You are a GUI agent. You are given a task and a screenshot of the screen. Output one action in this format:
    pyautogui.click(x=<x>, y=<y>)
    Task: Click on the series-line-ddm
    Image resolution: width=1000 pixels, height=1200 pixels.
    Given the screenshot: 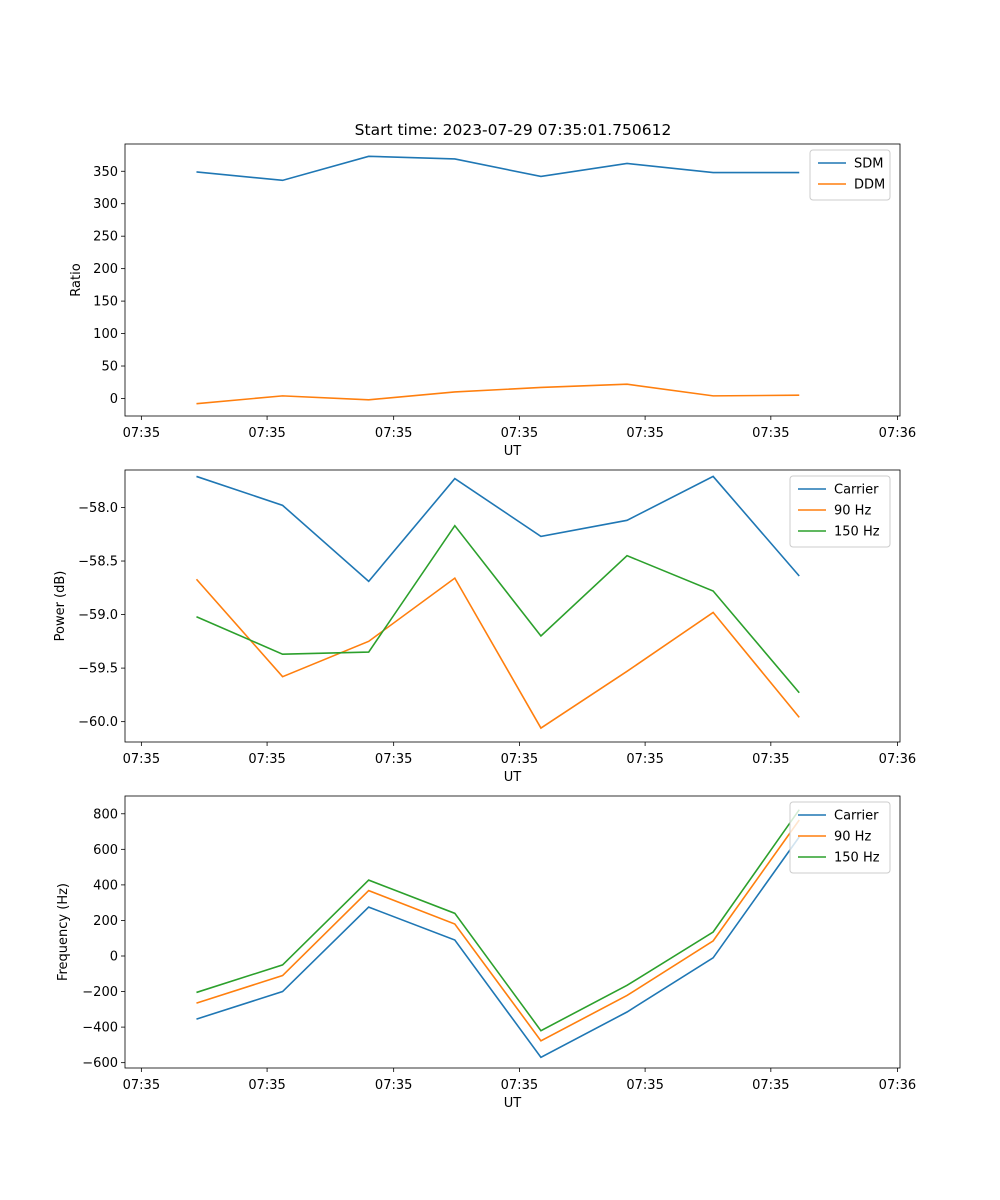 What is the action you would take?
    pyautogui.click(x=498, y=394)
    